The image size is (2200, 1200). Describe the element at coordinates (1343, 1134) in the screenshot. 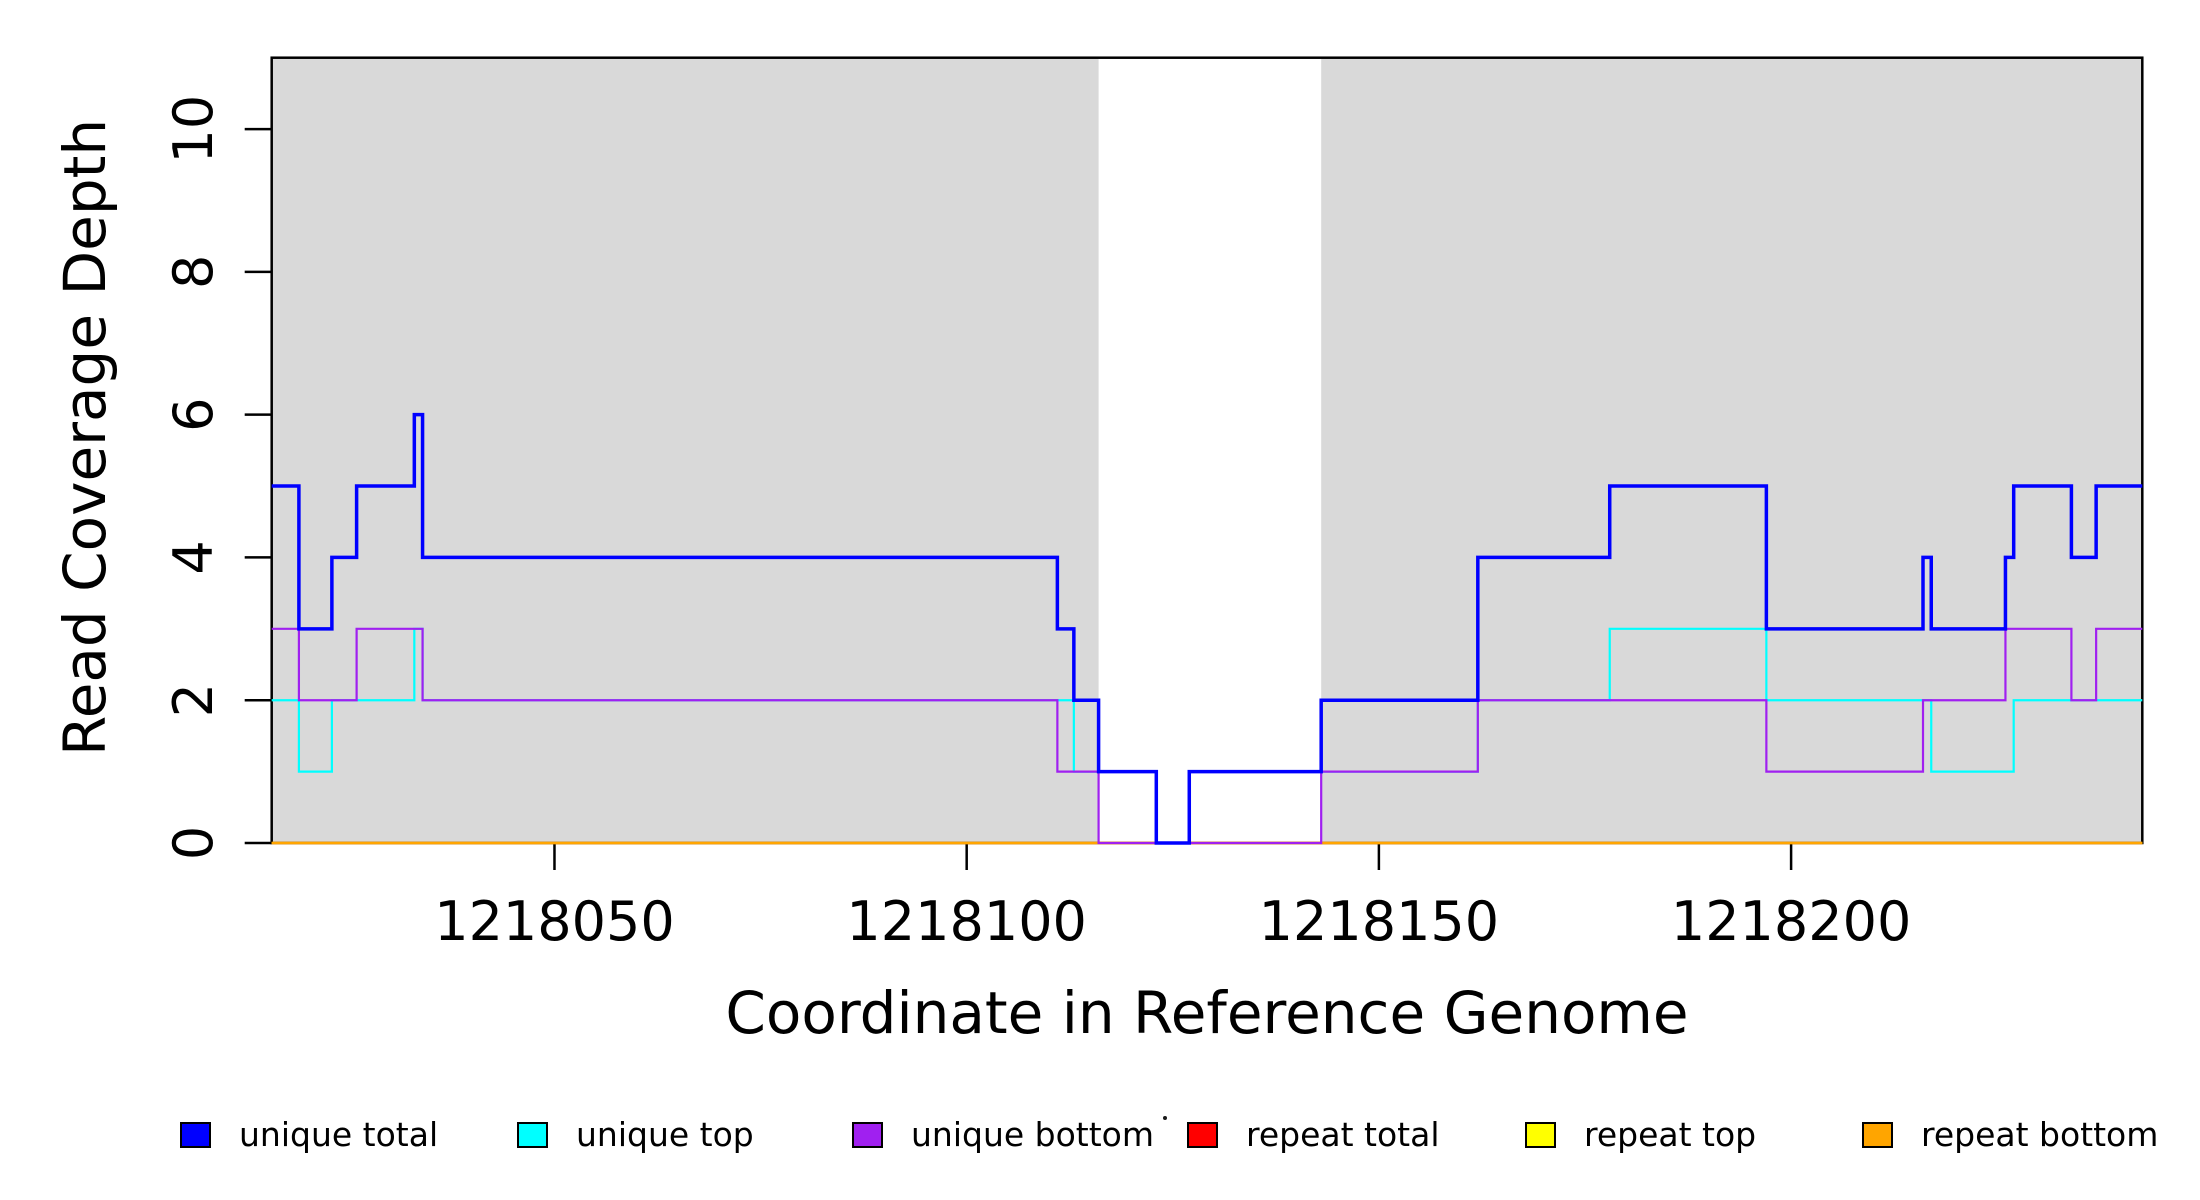

I see `legend-label: repeat total` at that location.